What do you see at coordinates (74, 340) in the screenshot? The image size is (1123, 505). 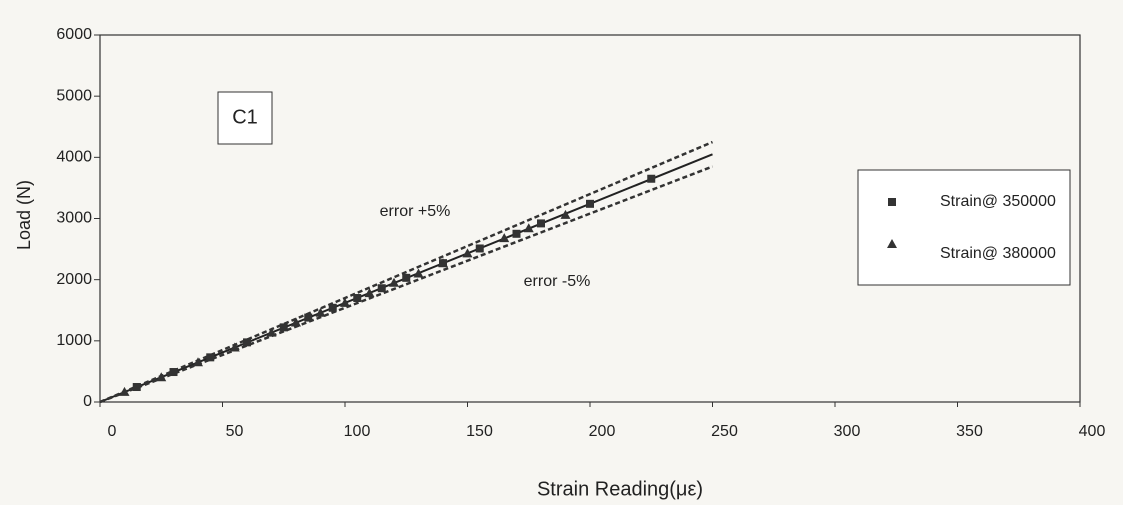 I see `y-tick-label: 1000` at bounding box center [74, 340].